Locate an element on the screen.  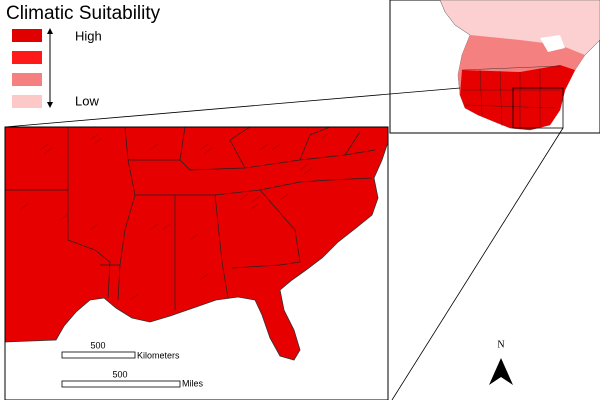
inset-extent-box is located at coordinates (538, 108).